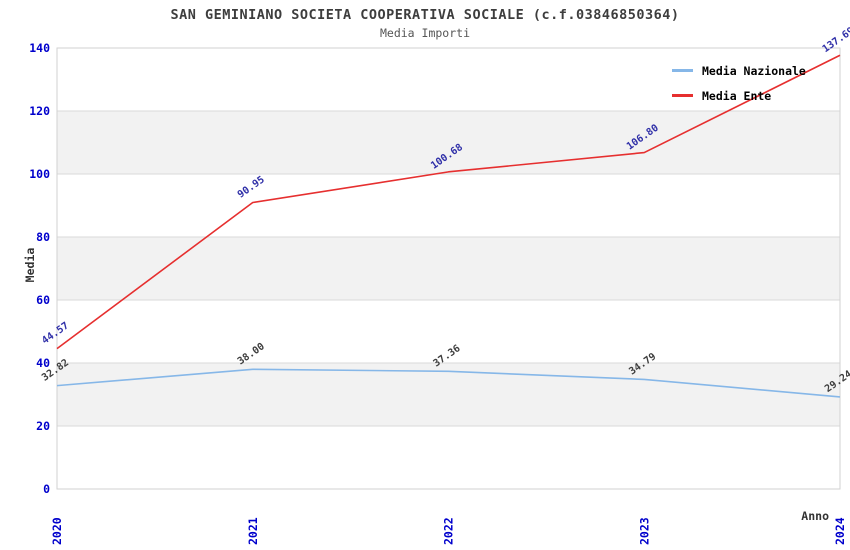 Image resolution: width=850 pixels, height=550 pixels. I want to click on legend-label: Media Nazionale, so click(754, 70).